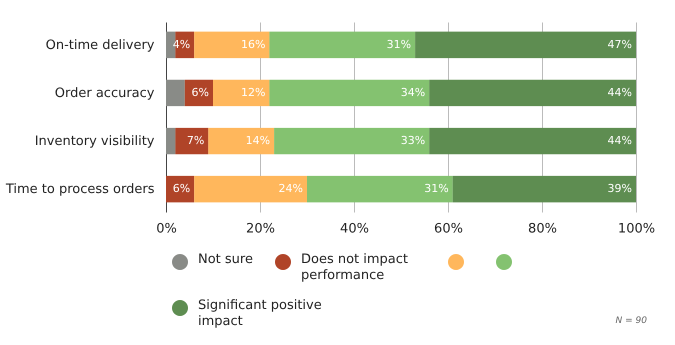 The width and height of the screenshot is (675, 345). I want to click on x-tick-label: 20%, so click(260, 229).